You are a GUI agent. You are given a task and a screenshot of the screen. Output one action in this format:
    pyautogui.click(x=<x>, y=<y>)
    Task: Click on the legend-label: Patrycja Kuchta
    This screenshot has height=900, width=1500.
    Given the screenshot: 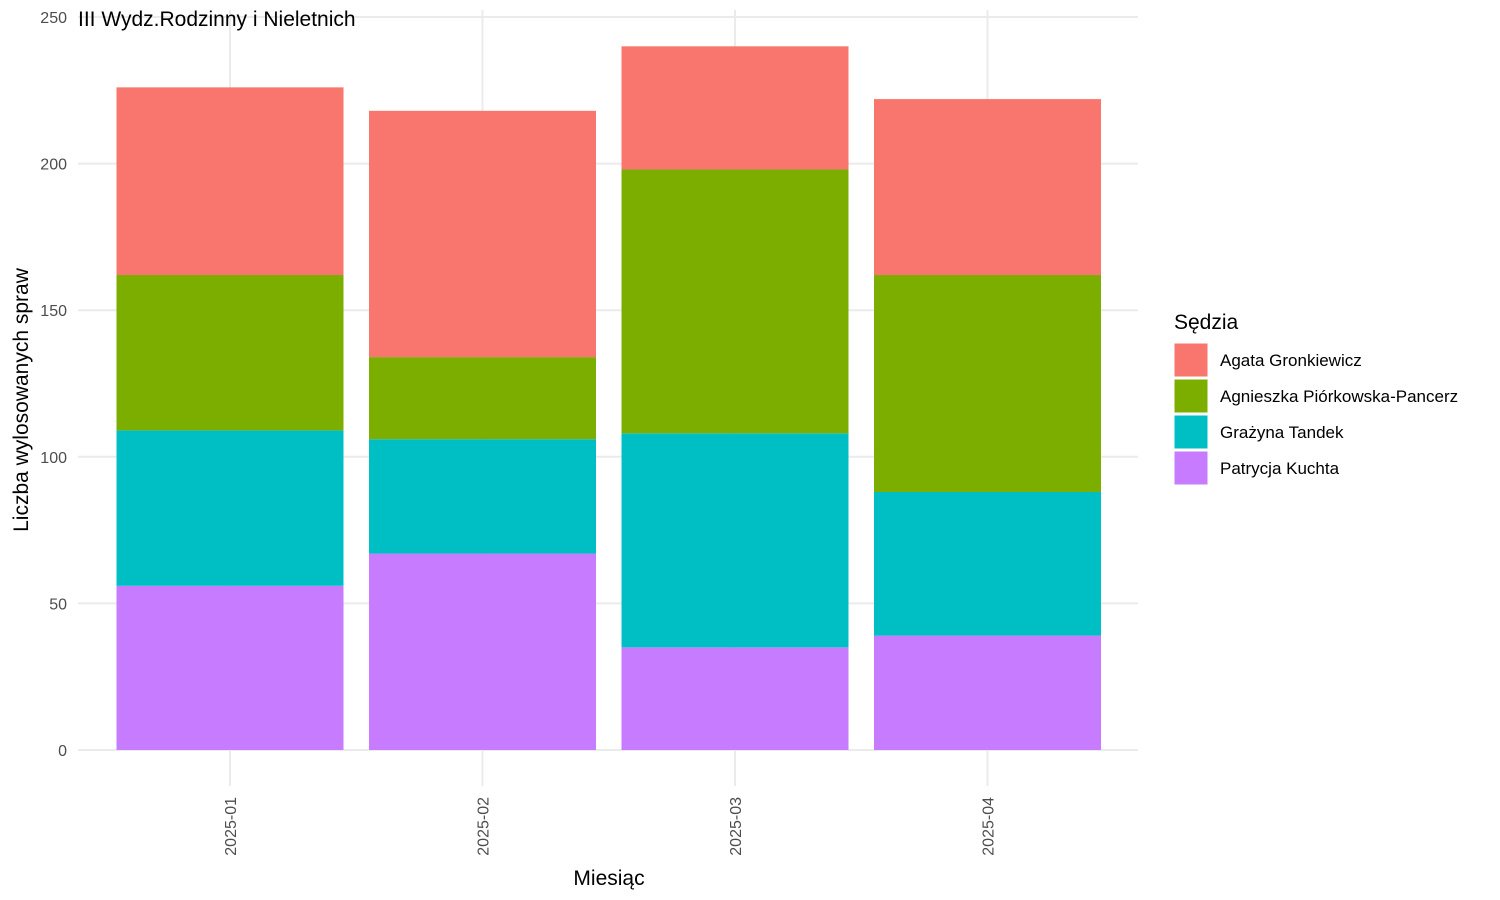 What is the action you would take?
    pyautogui.click(x=1280, y=468)
    